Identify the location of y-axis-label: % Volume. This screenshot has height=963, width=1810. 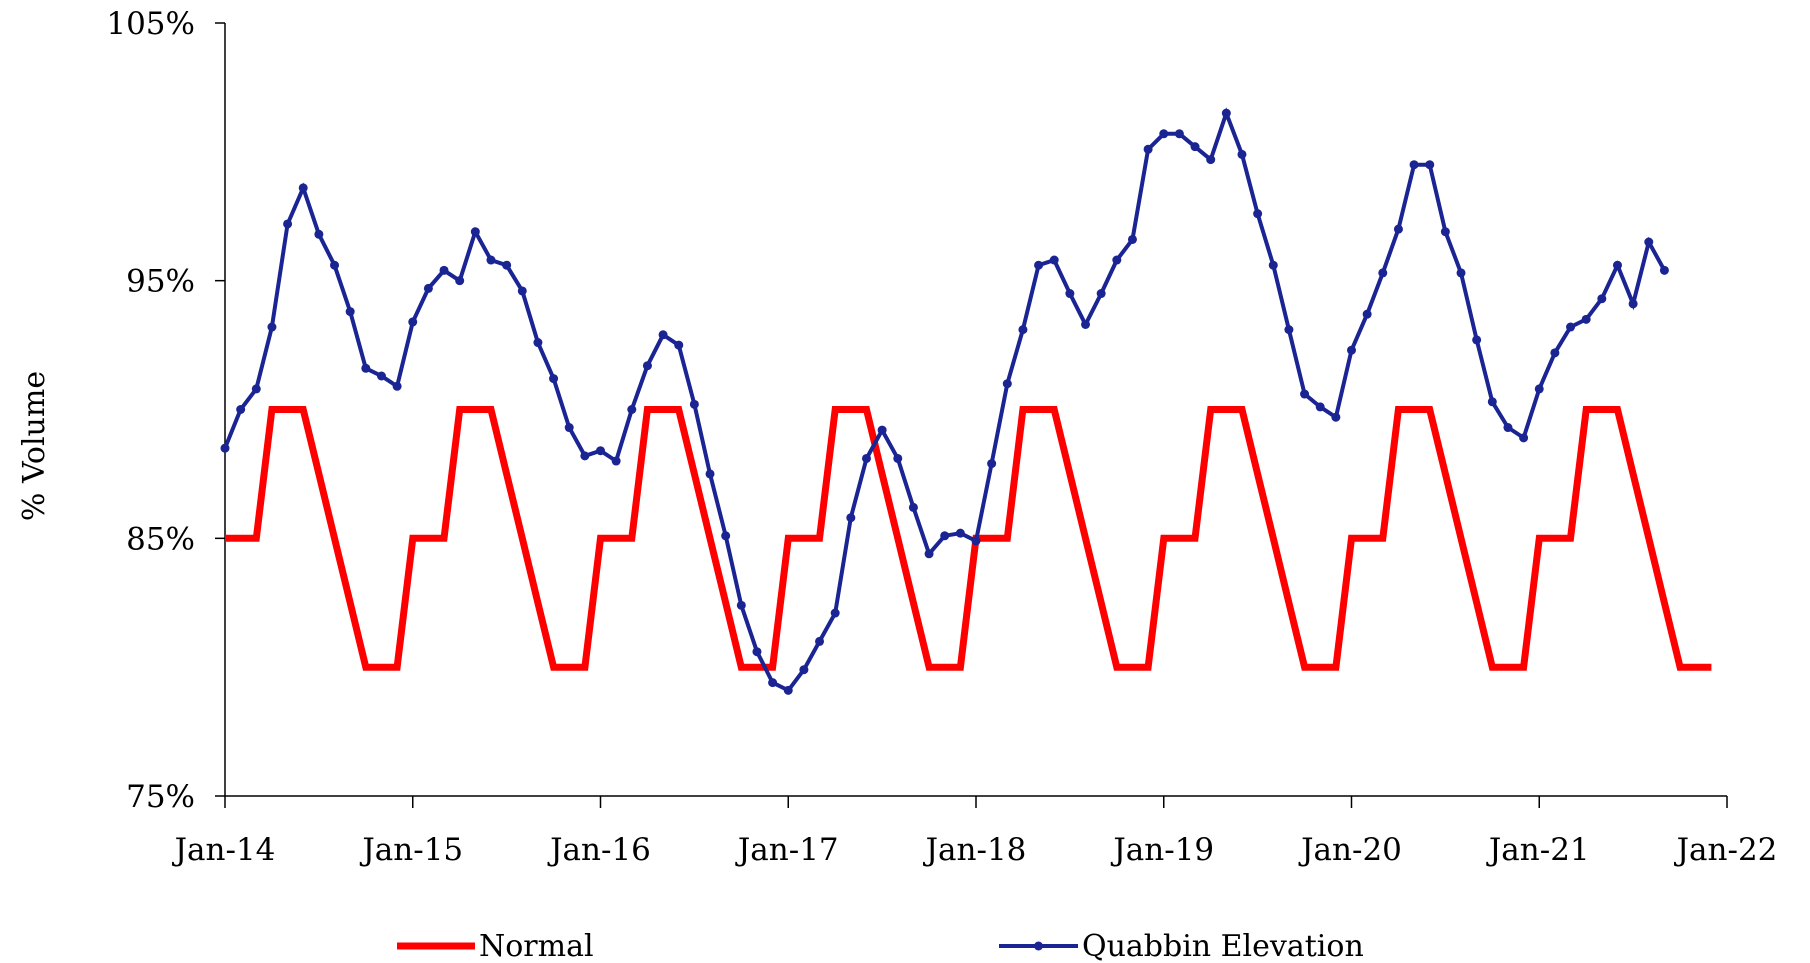
(34, 446).